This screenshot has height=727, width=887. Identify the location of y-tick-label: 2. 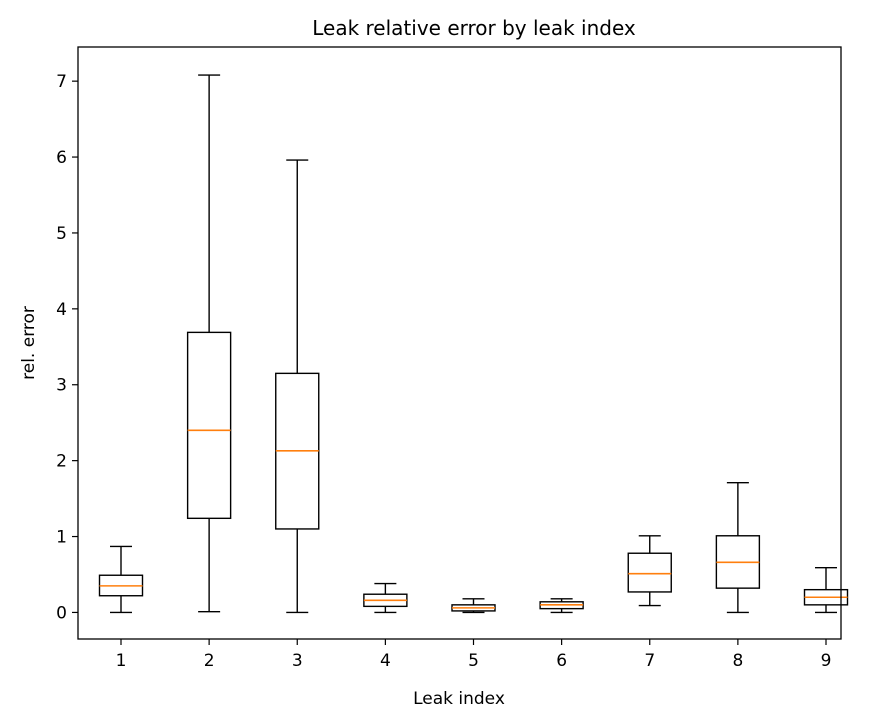
(61, 462).